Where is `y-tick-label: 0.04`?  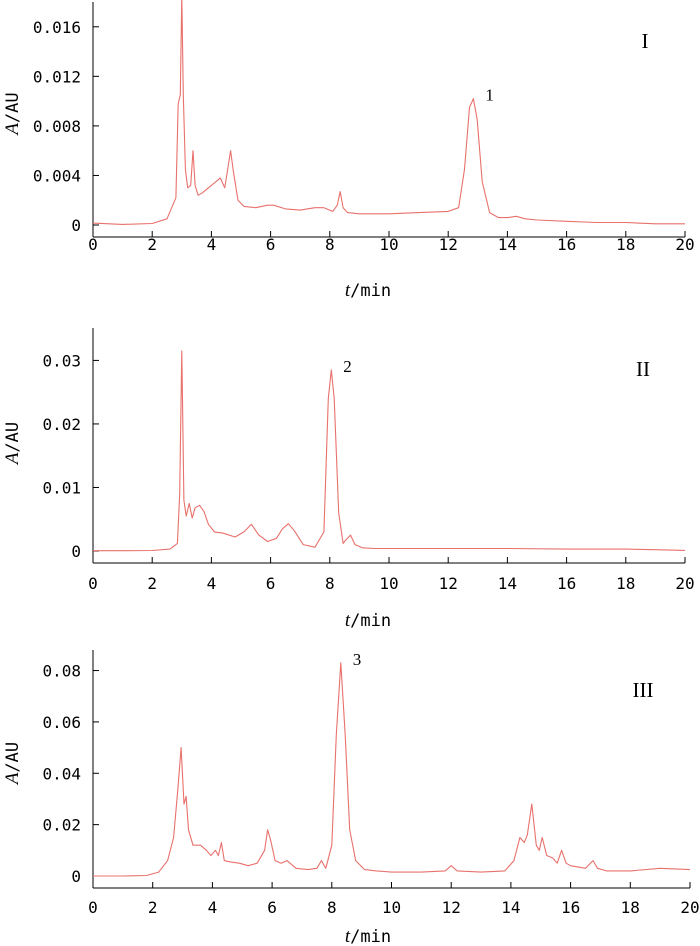 y-tick-label: 0.04 is located at coordinates (61, 773).